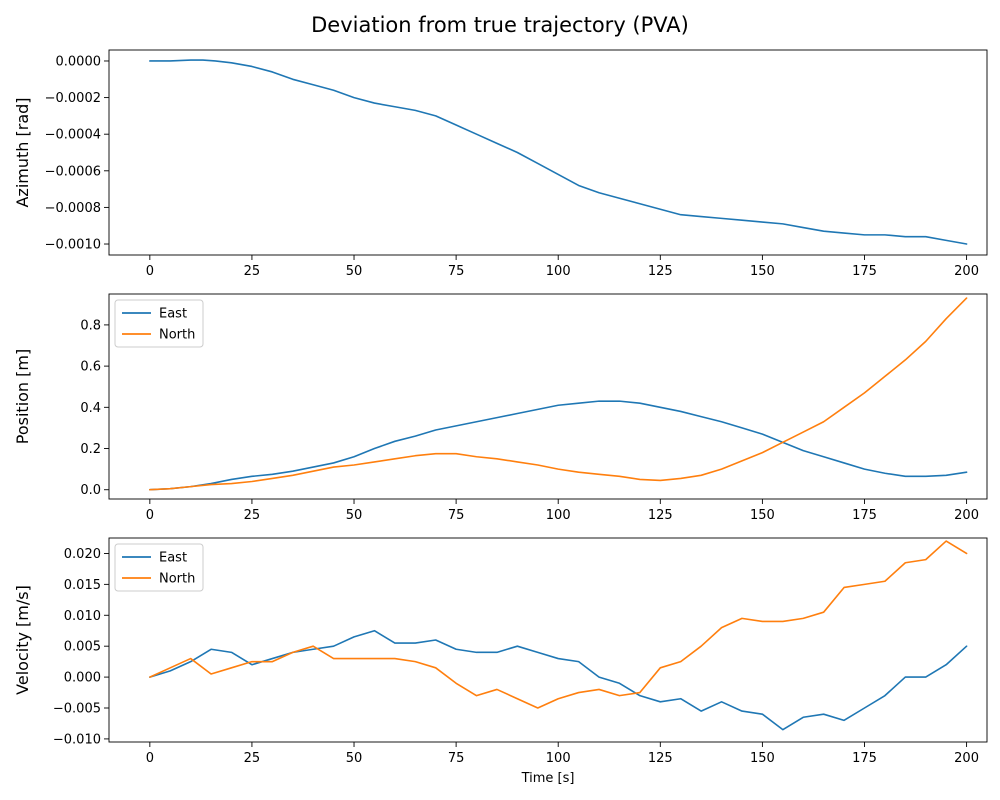 The height and width of the screenshot is (800, 1000). What do you see at coordinates (90, 408) in the screenshot?
I see `position-ytick-label: 0.4` at bounding box center [90, 408].